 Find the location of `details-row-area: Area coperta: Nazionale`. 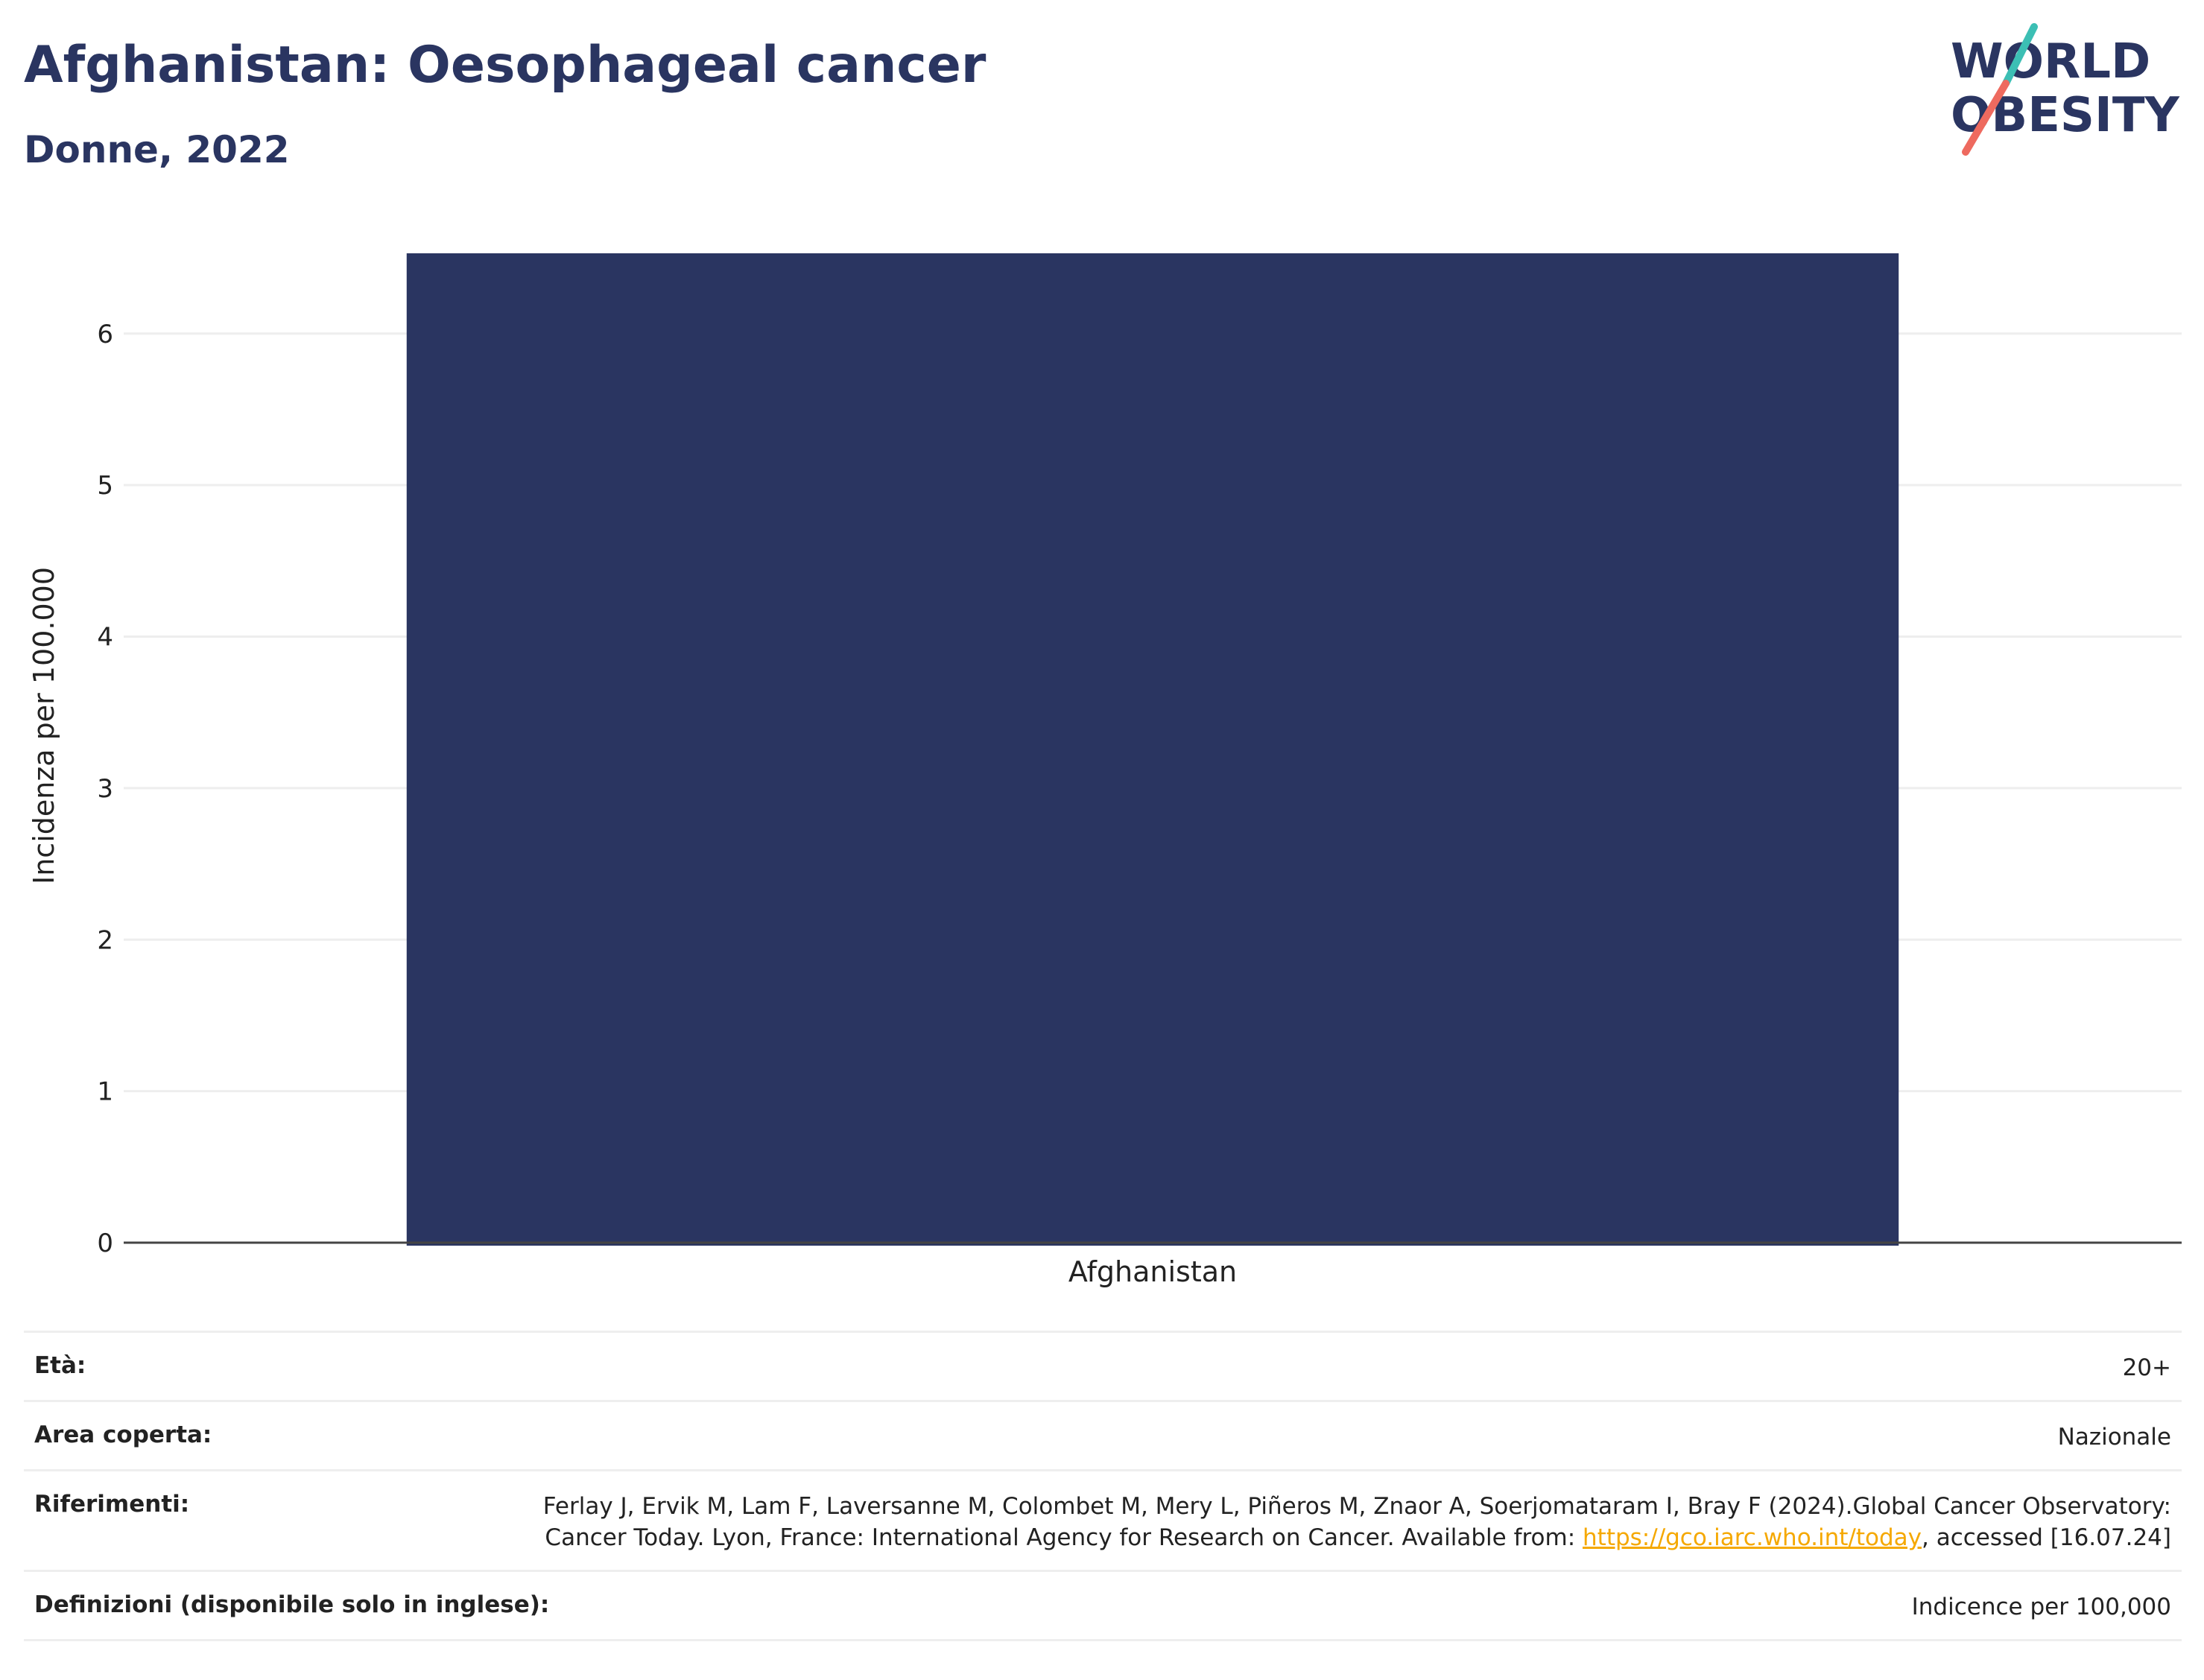

details-row-area: Area coperta: Nazionale is located at coordinates (1103, 1434).